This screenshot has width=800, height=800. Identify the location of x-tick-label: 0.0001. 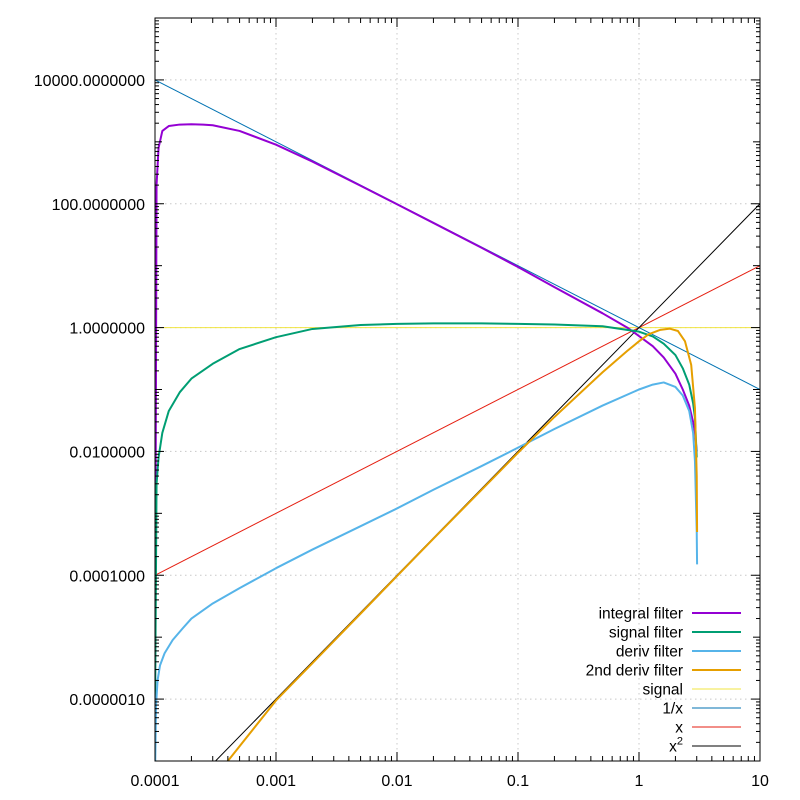
(155, 781).